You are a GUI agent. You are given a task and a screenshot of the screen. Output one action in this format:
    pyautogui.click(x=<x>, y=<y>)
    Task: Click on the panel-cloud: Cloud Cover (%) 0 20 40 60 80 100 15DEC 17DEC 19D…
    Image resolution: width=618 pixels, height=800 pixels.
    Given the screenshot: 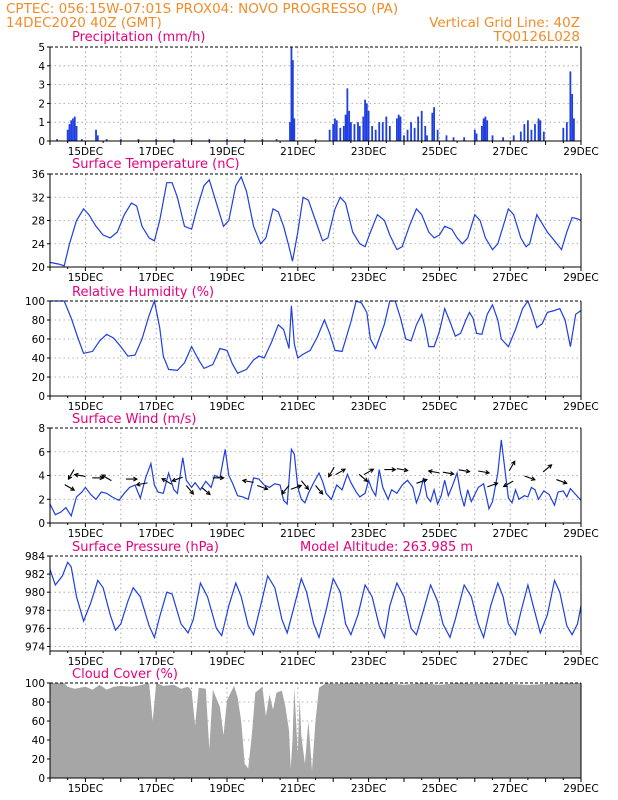 What is the action you would take?
    pyautogui.click(x=312, y=731)
    